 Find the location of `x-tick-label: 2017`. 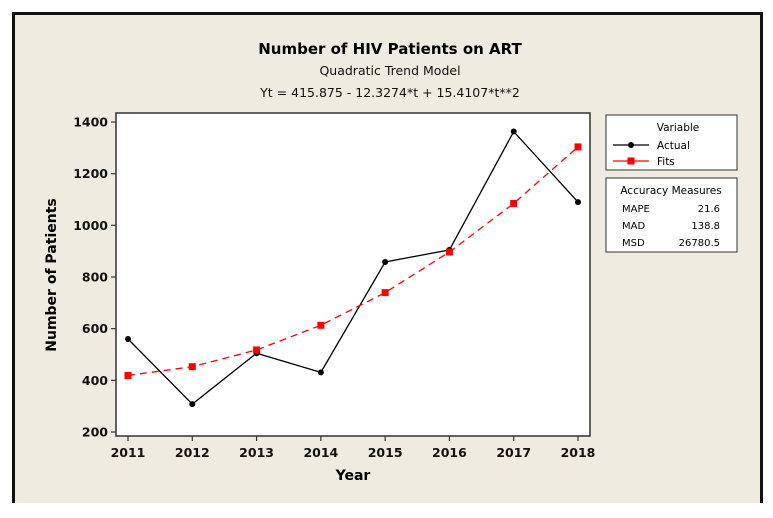

x-tick-label: 2017 is located at coordinates (513, 452).